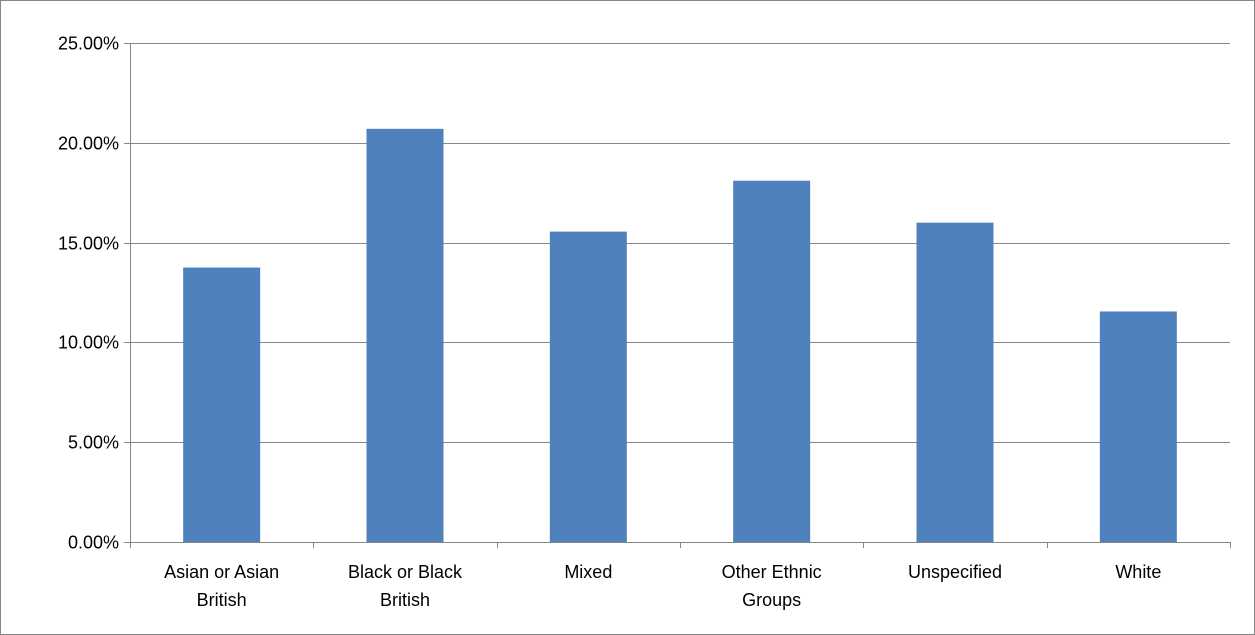  Describe the element at coordinates (88, 144) in the screenshot. I see `y-tick-label: 20.00%` at that location.